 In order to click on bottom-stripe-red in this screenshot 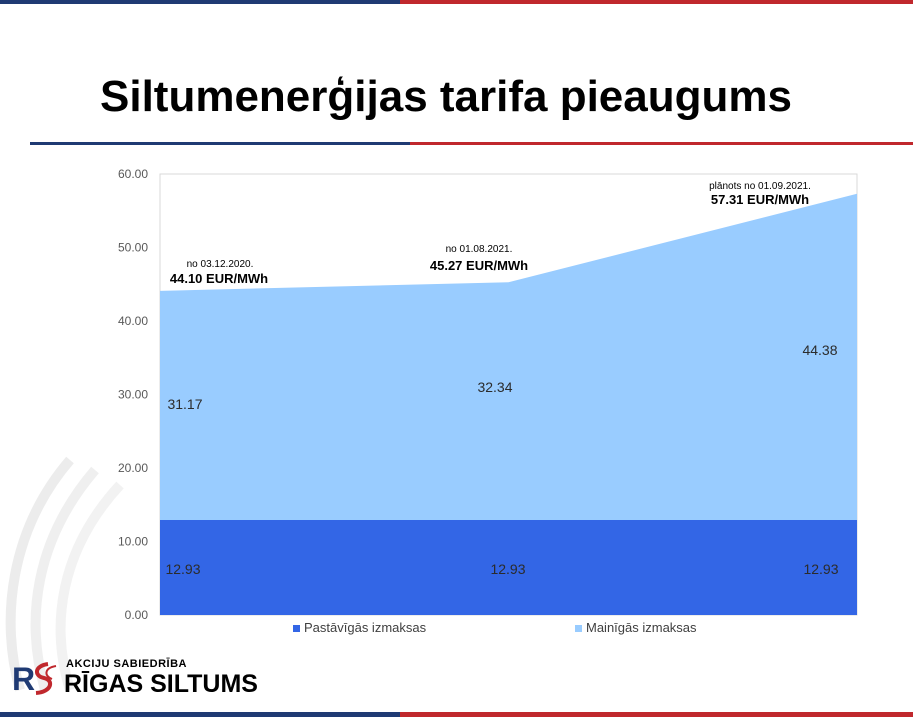, I will do `click(656, 714)`.